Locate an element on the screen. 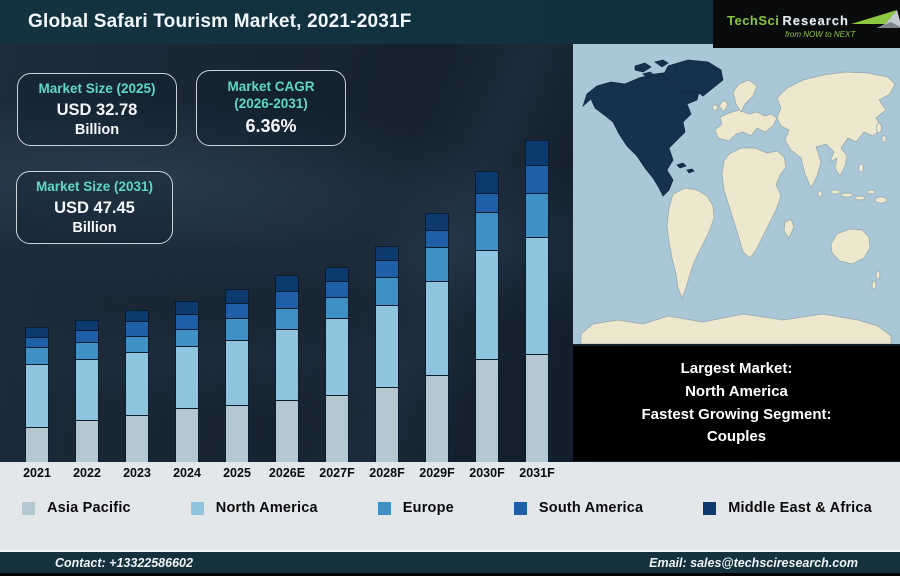  stat-label: Market Size (2031) is located at coordinates (94, 187).